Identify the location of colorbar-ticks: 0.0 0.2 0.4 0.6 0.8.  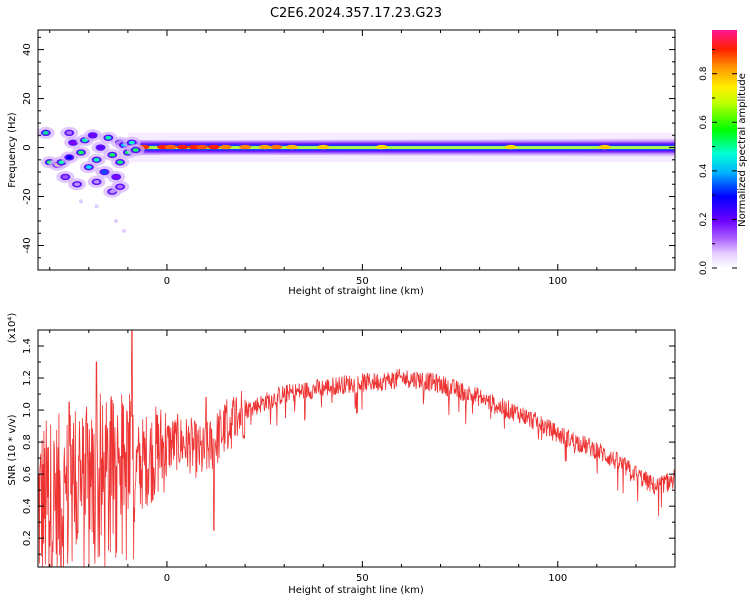
(718, 162).